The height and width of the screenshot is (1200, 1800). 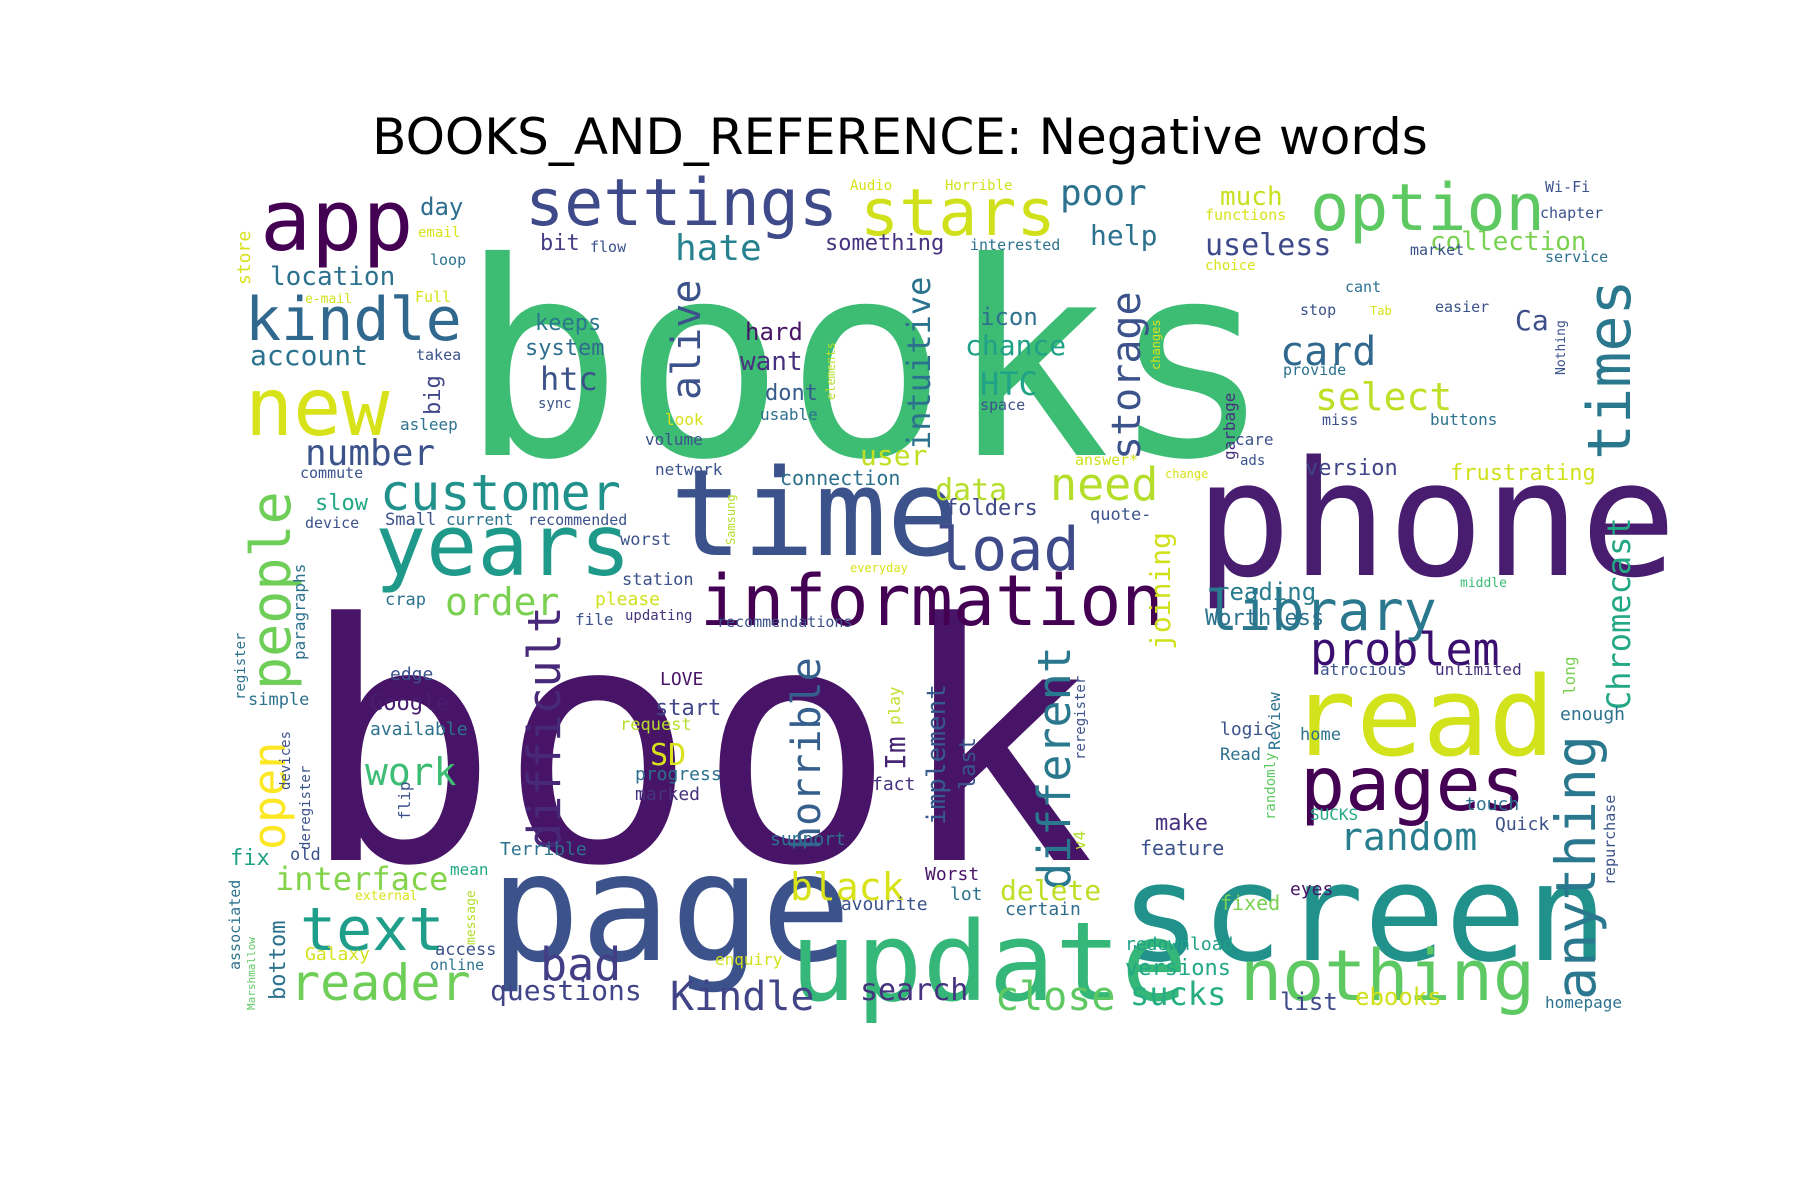 I want to click on word-number: number, so click(x=370, y=453).